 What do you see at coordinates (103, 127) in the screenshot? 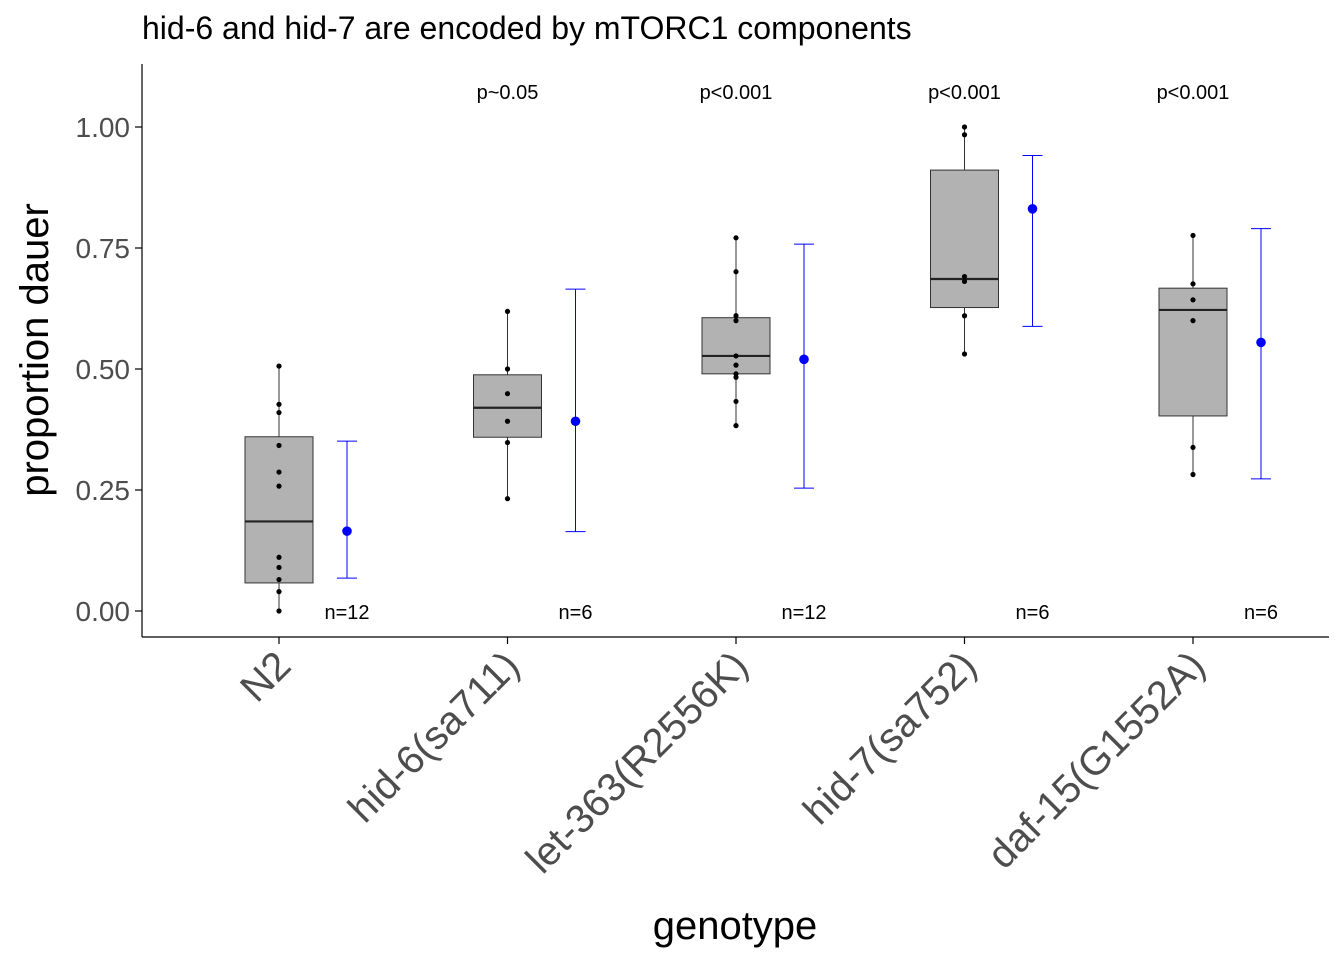
I see `y-tick-label: 1.00` at bounding box center [103, 127].